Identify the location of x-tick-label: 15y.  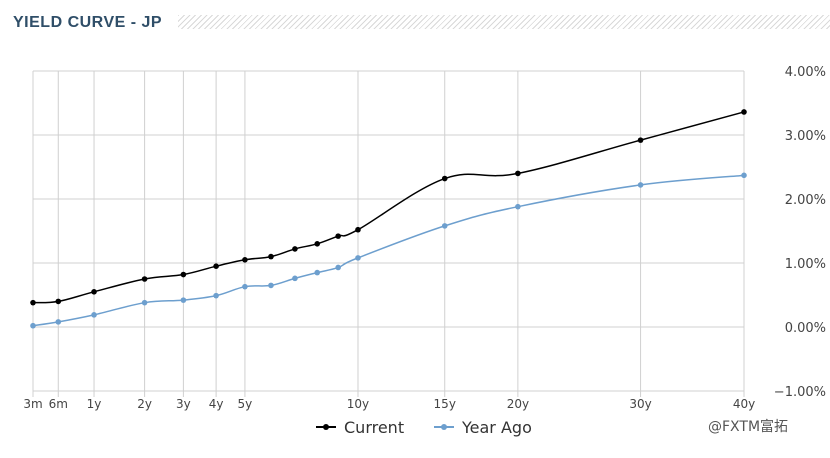
(445, 404).